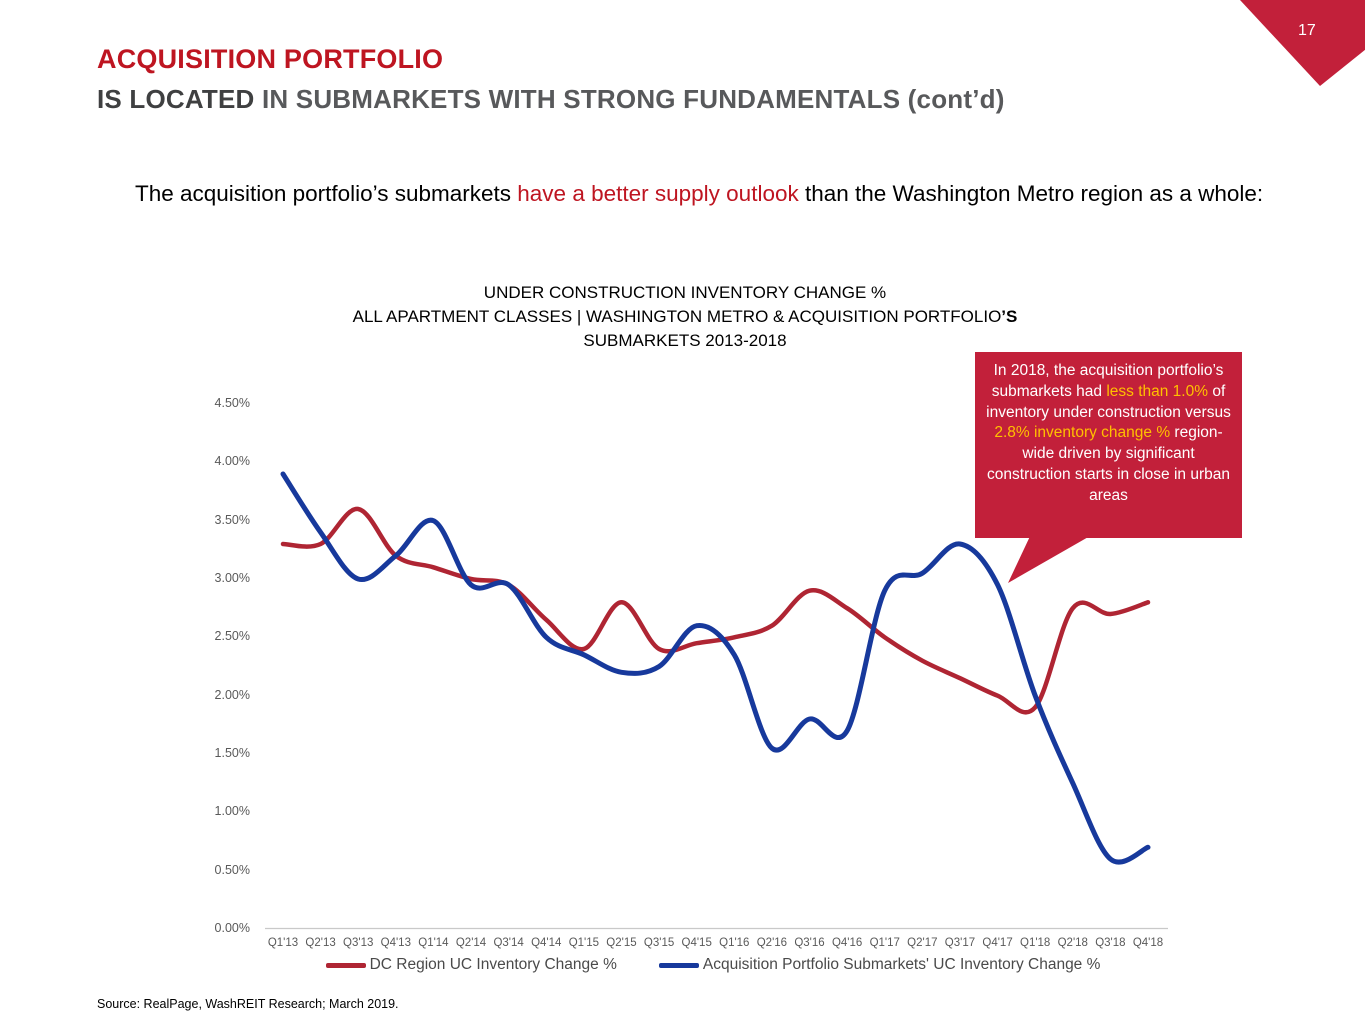 This screenshot has height=1024, width=1365. What do you see at coordinates (232, 519) in the screenshot?
I see `y-axis-label: 3.50%` at bounding box center [232, 519].